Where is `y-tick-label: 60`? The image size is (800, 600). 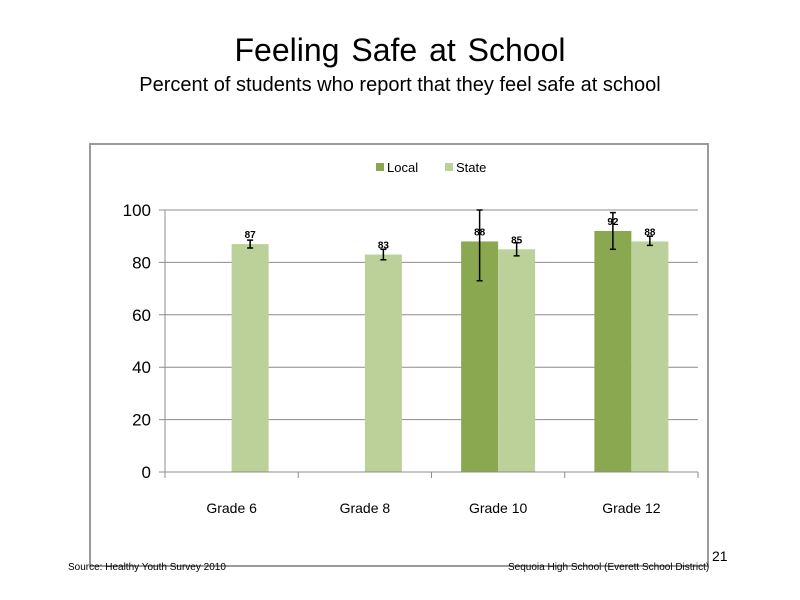 y-tick-label: 60 is located at coordinates (141, 315).